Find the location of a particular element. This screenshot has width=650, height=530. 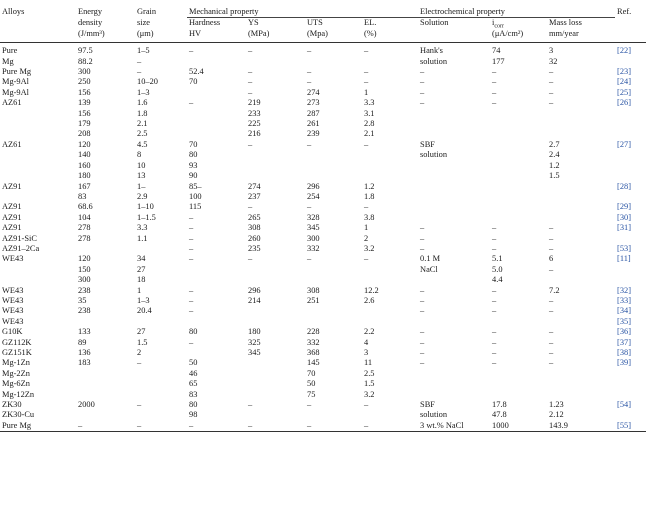

cell-ref: [31] is located at coordinates (624, 228).